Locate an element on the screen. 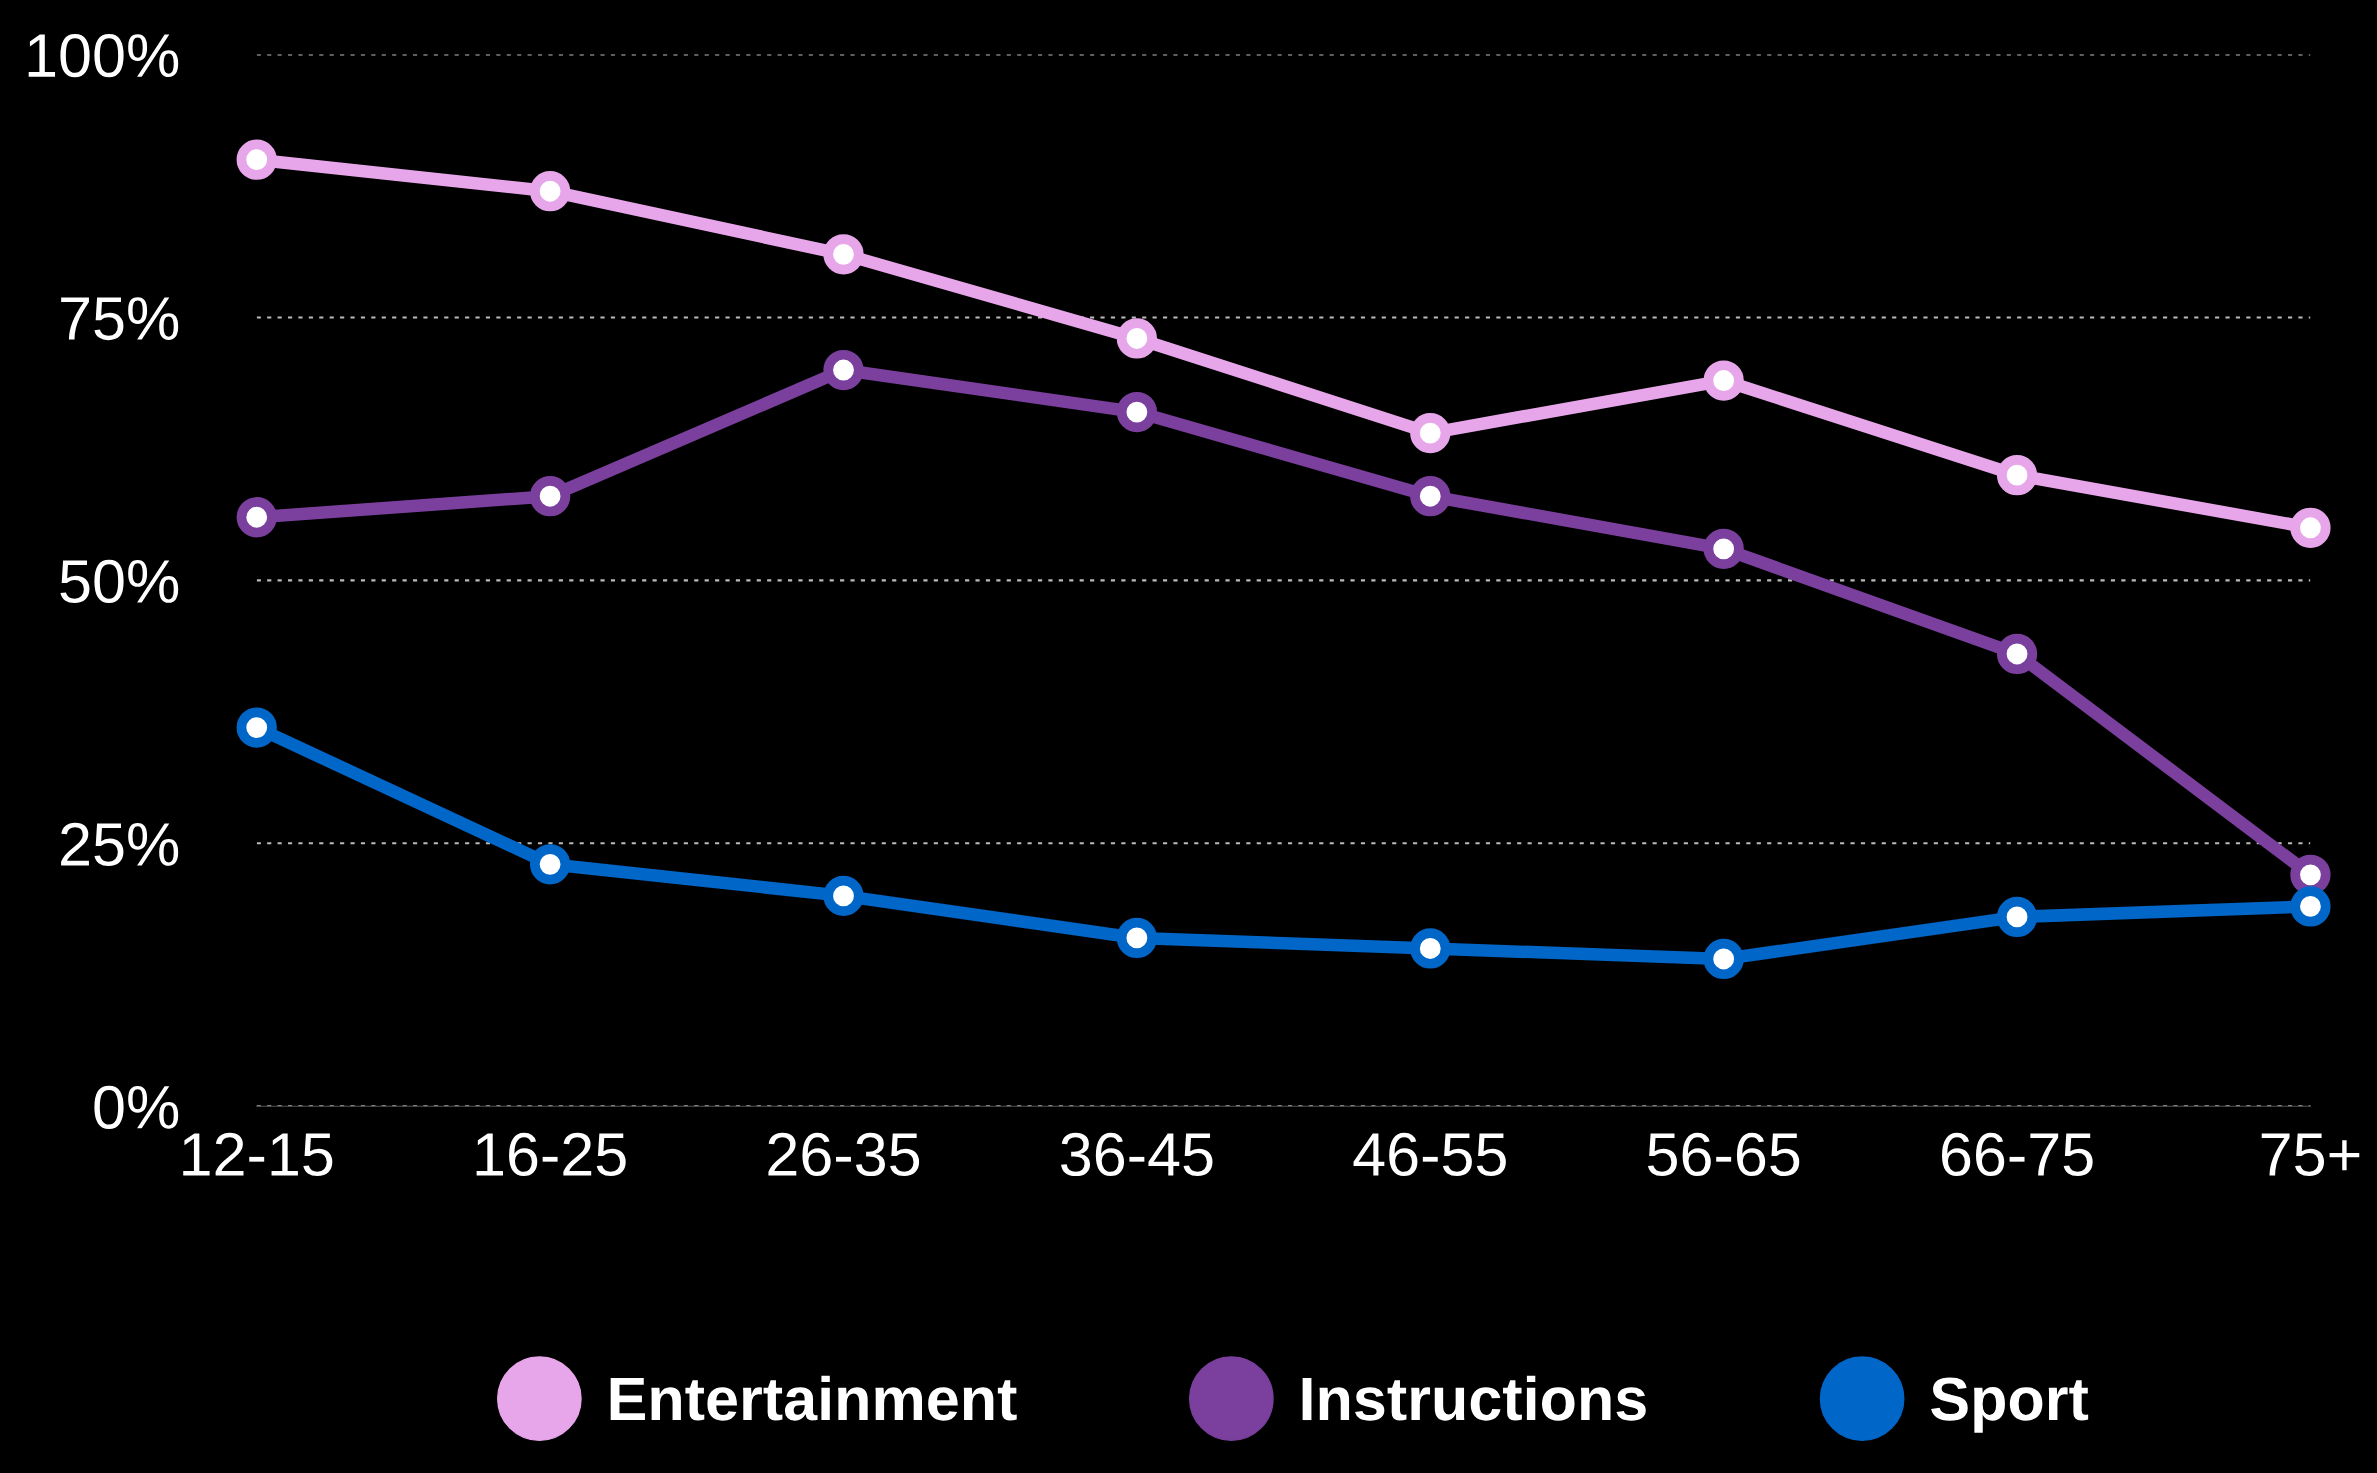 This screenshot has height=1473, width=2377. legend-label: Instructions is located at coordinates (1474, 1398).